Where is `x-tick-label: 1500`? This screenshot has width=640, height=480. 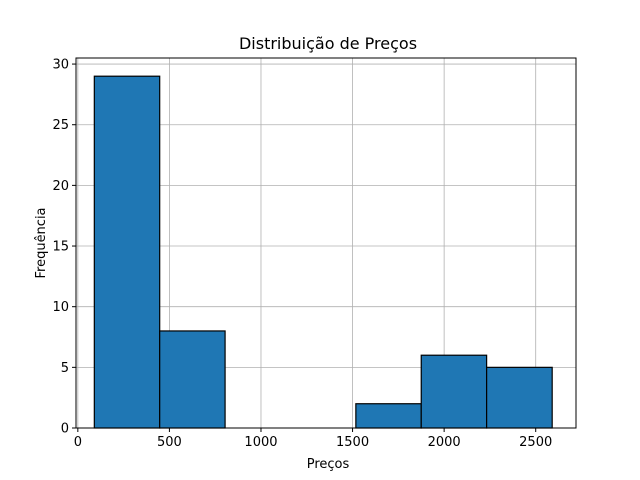
x-tick-label: 1500 is located at coordinates (352, 442).